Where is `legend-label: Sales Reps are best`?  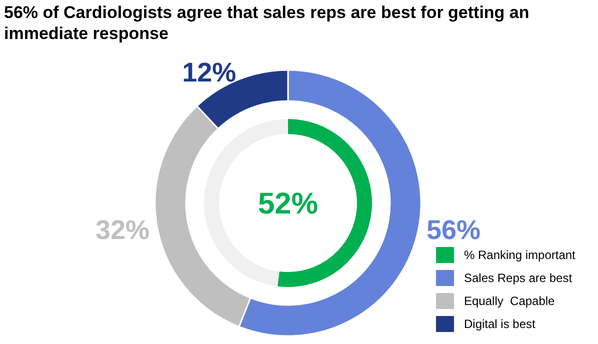
legend-label: Sales Reps are best is located at coordinates (518, 278).